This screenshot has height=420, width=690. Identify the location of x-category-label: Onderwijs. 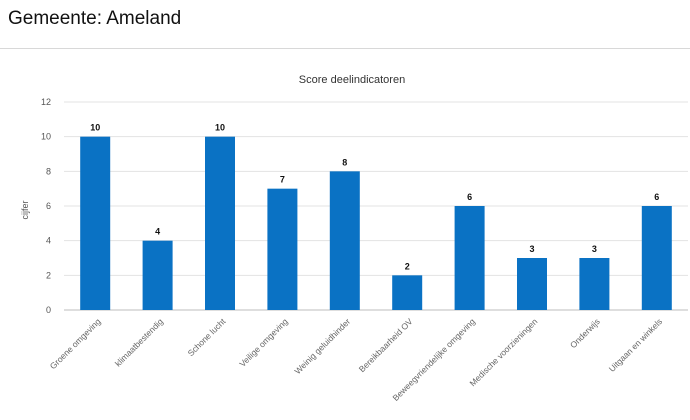
(585, 333).